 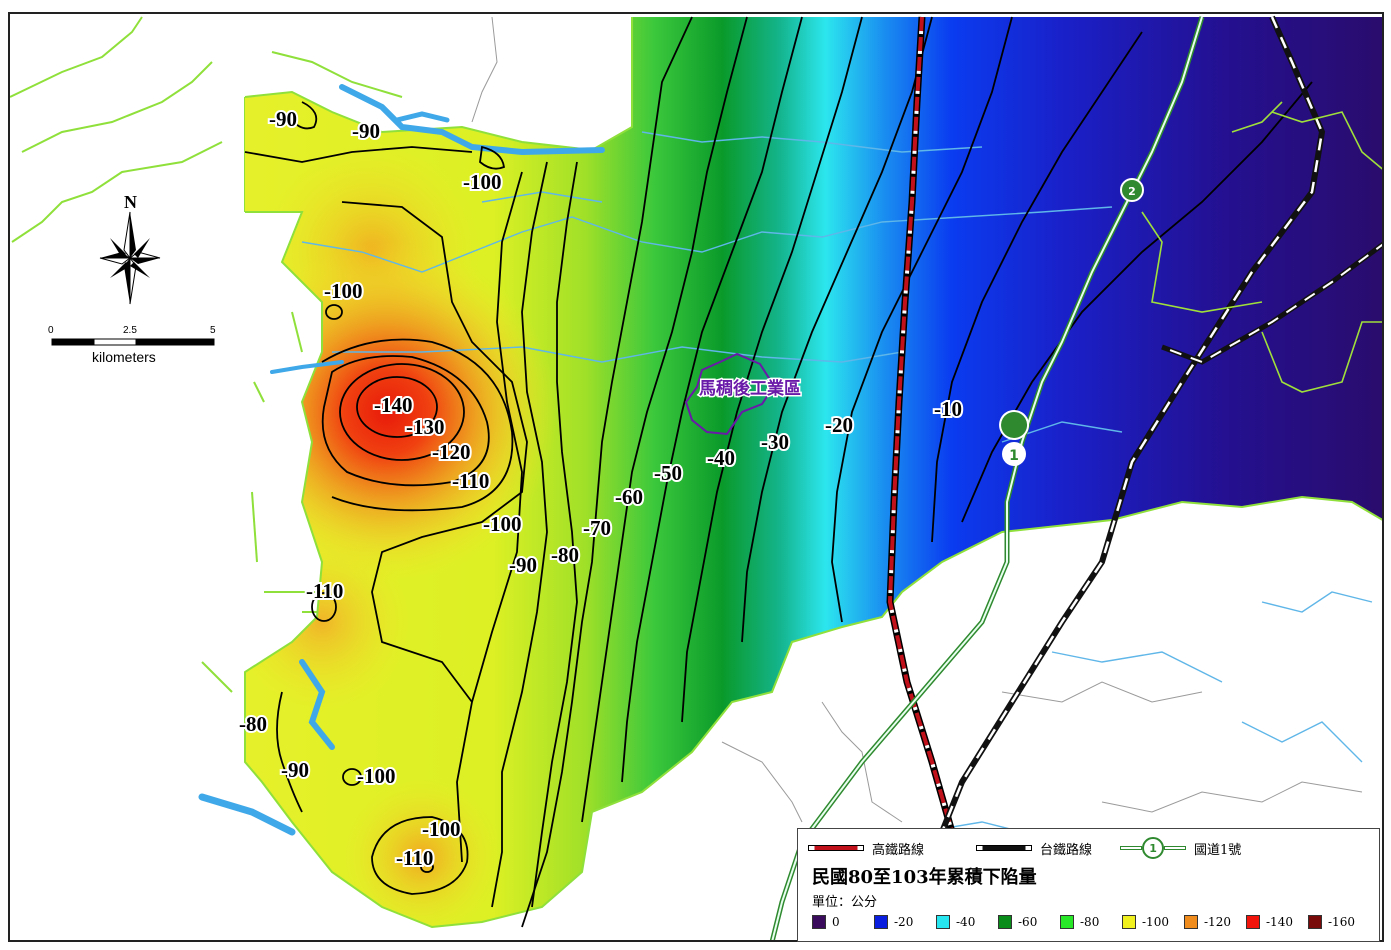 What do you see at coordinates (898, 850) in the screenshot?
I see `legend-hsr-label: 高鐵路線` at bounding box center [898, 850].